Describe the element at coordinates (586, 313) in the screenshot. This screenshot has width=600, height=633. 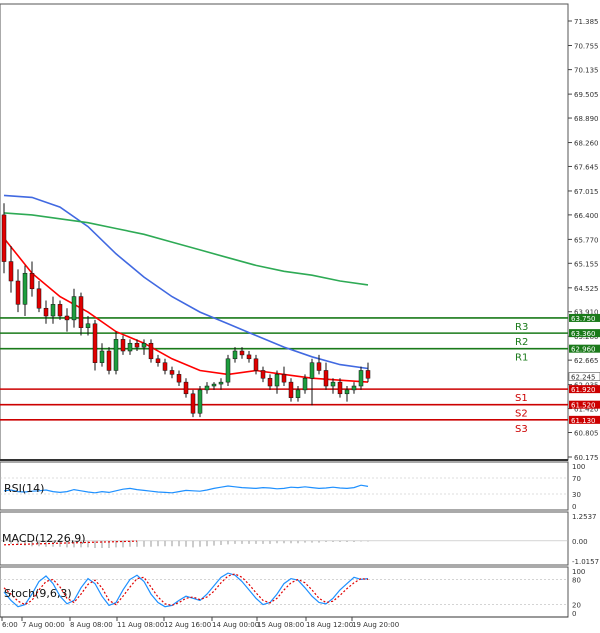
I see `price-tick-label: 63.910` at that location.